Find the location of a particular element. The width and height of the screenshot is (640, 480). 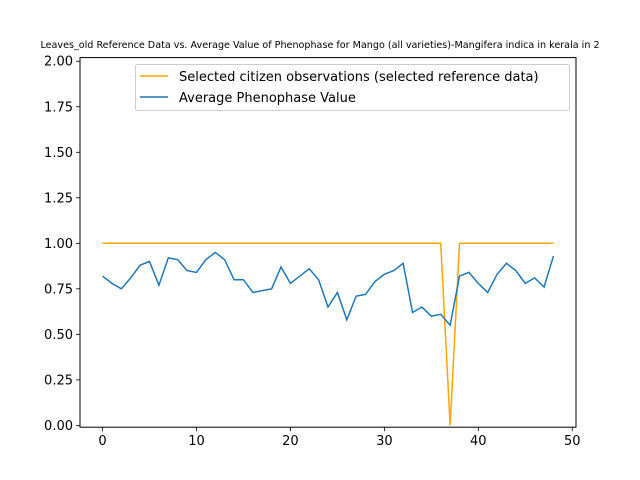

x-tick-label: 30 is located at coordinates (384, 441).